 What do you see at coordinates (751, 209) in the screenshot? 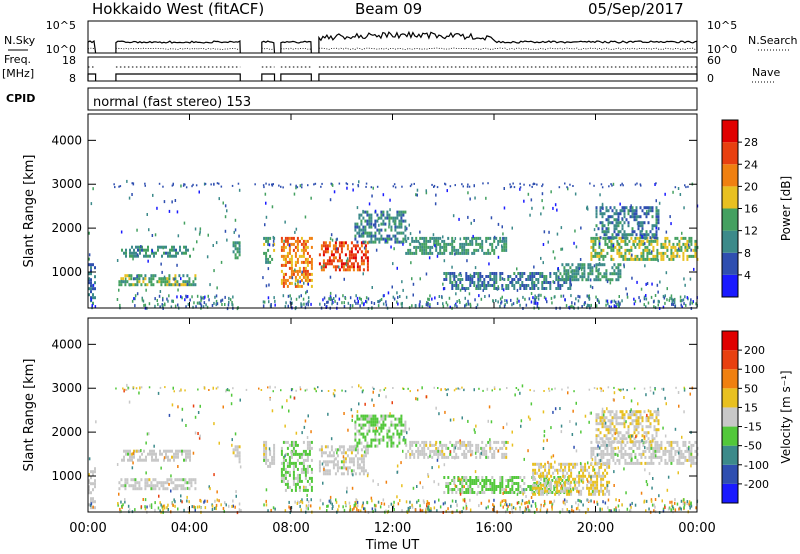
I see `power-colorbar-tick-label: 16` at bounding box center [751, 209].